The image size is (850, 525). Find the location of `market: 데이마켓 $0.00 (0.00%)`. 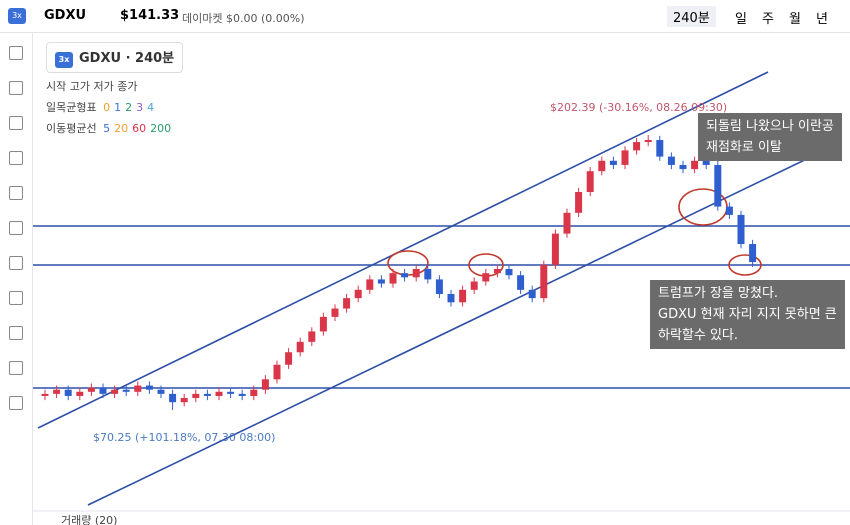

market: 데이마켓 $0.00 (0.00%) is located at coordinates (243, 18).